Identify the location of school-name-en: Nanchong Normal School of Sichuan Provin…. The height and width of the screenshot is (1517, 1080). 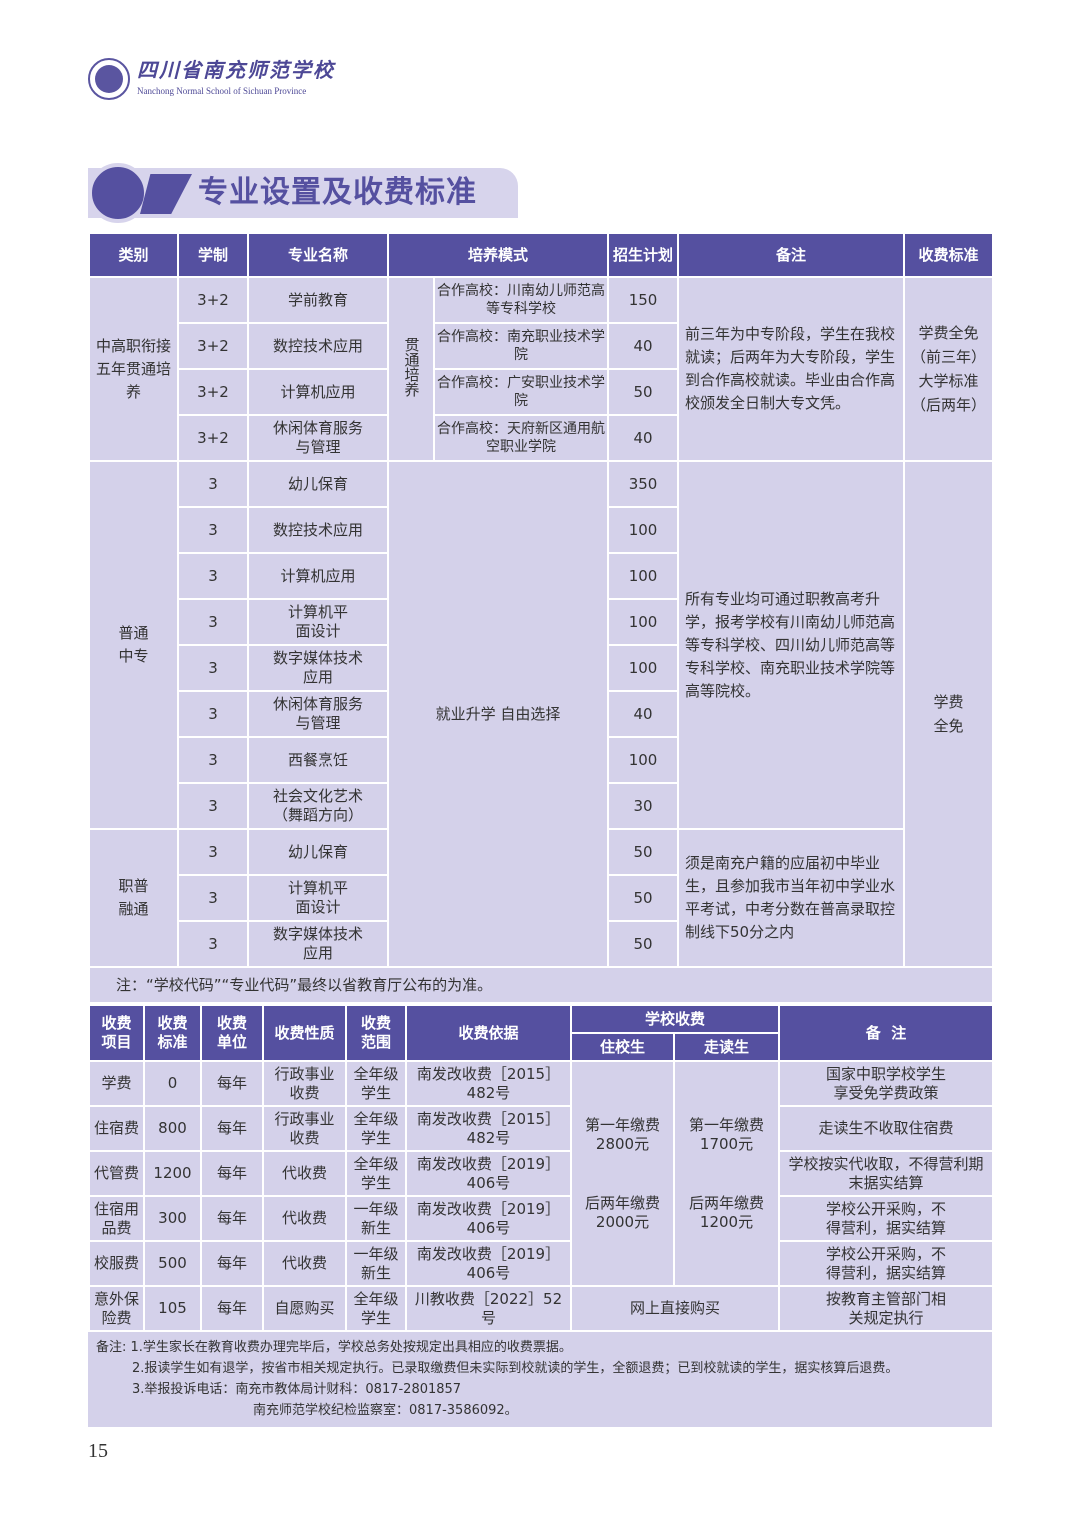
(222, 91).